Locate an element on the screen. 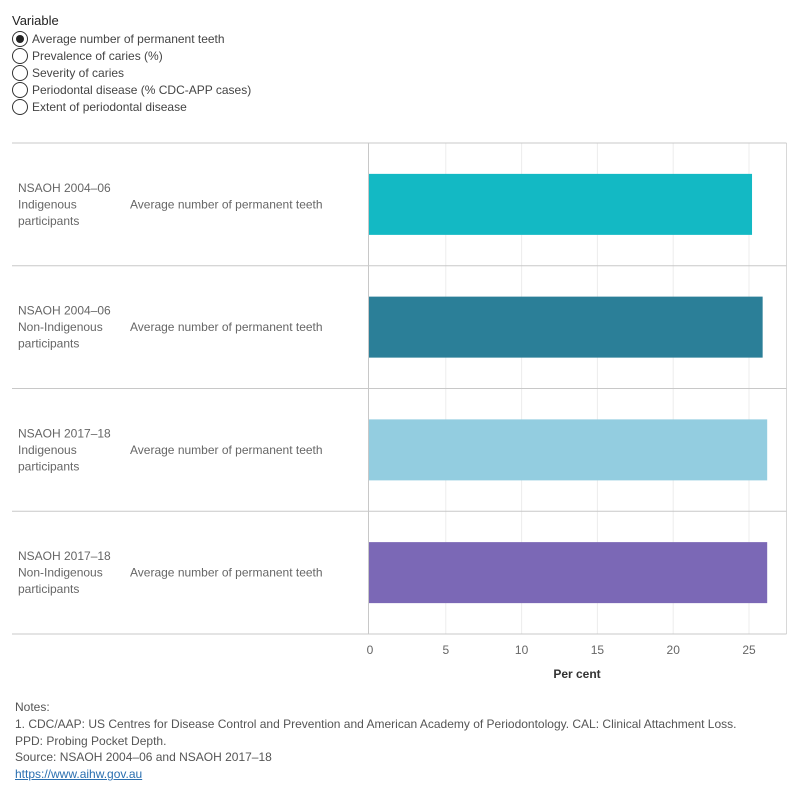 The width and height of the screenshot is (800, 800). x-tick-label: 5 is located at coordinates (445, 650).